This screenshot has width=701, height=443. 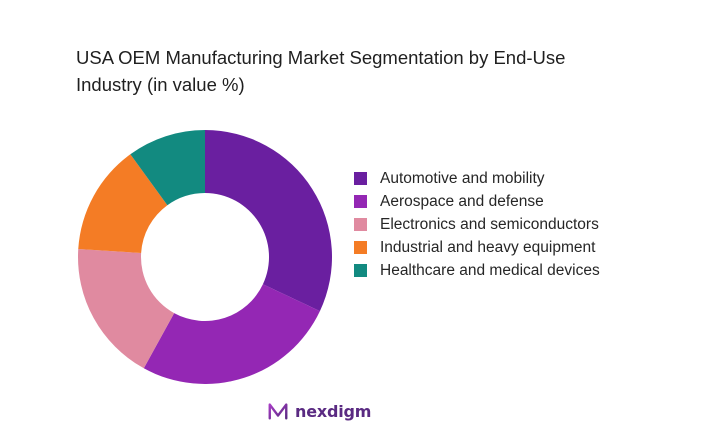 What do you see at coordinates (333, 411) in the screenshot?
I see `brand-name: nexdigm` at bounding box center [333, 411].